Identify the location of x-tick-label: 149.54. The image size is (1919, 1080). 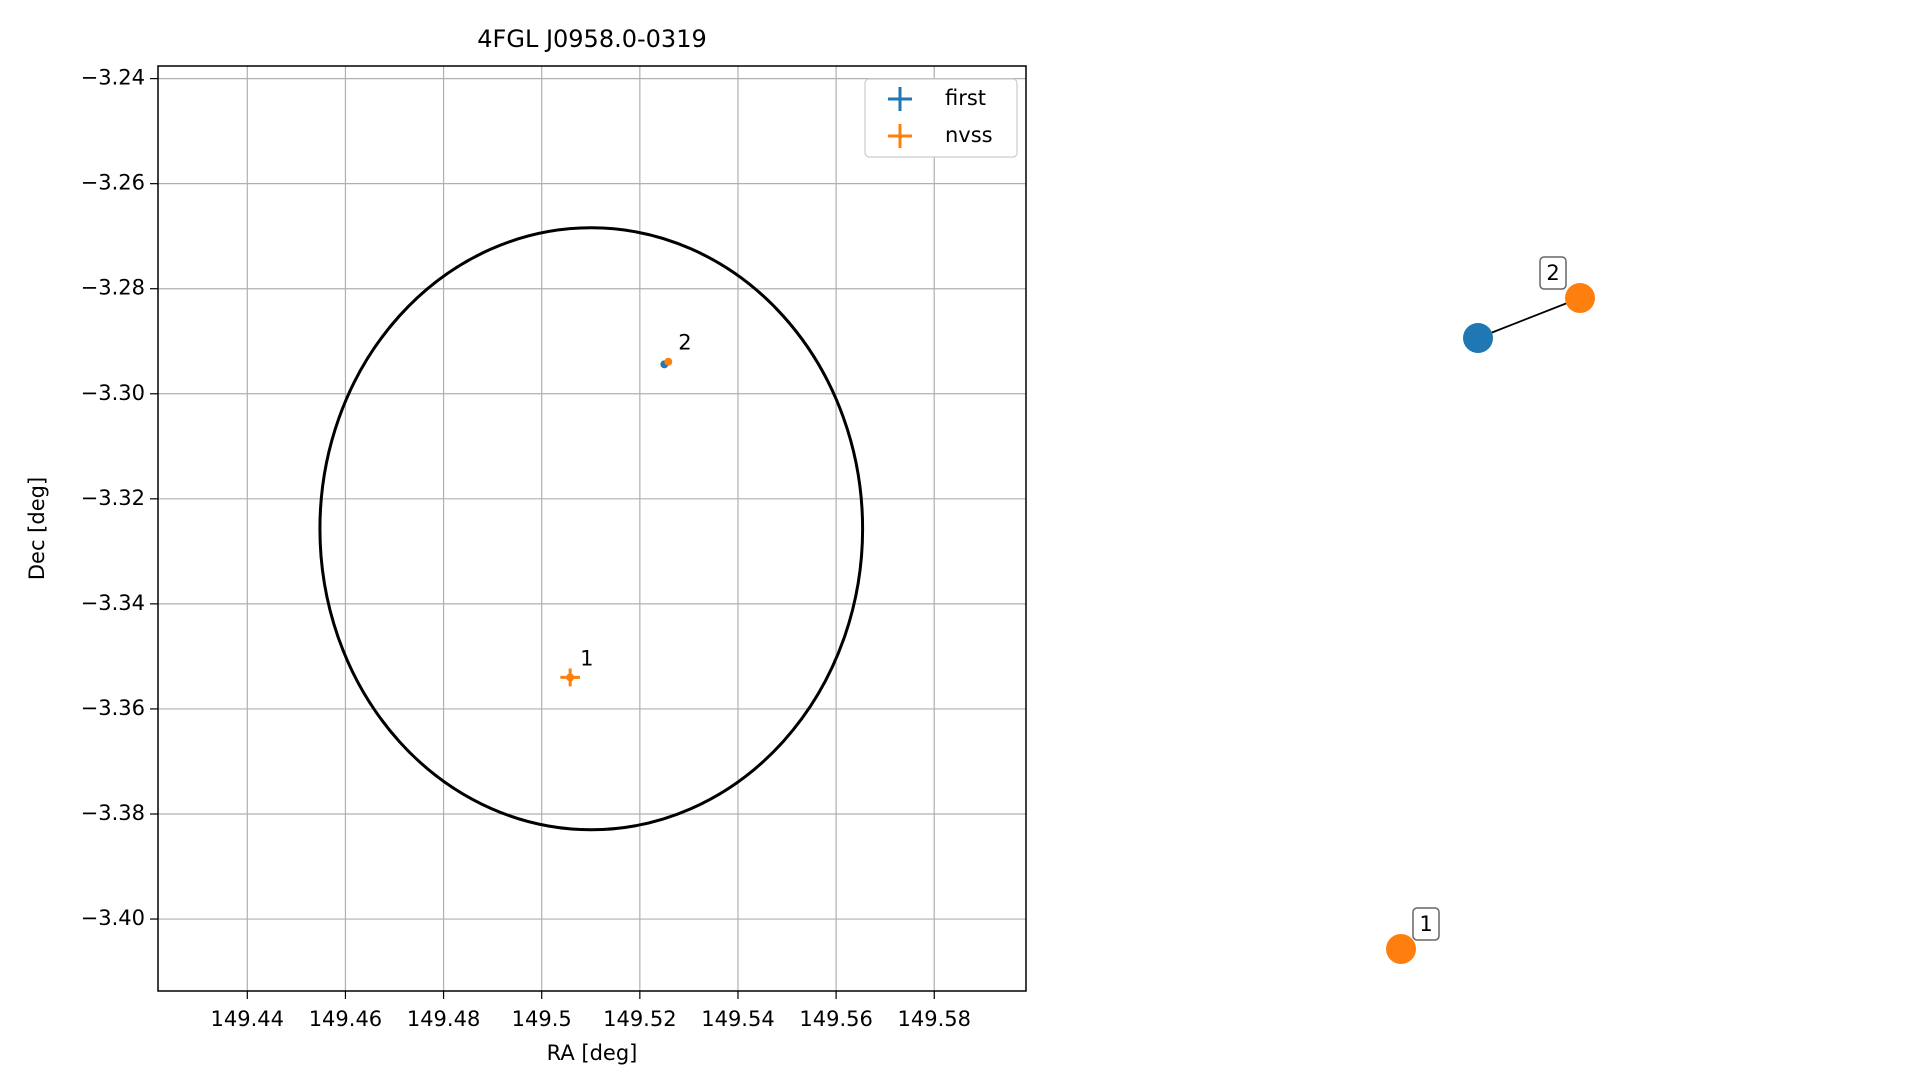
(737, 1019).